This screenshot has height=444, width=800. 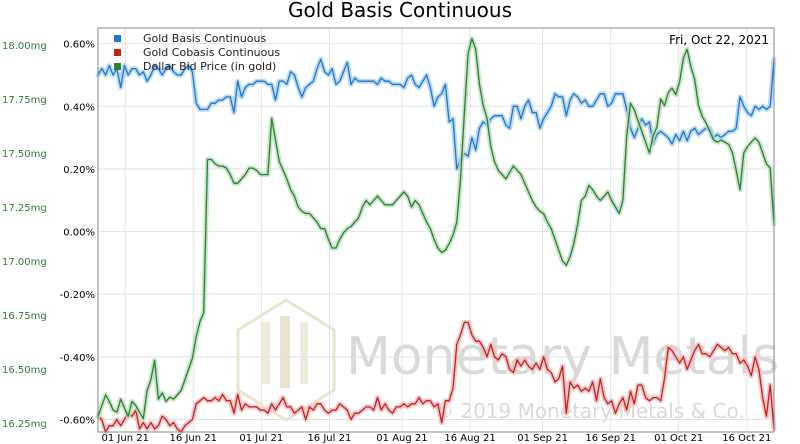 I want to click on x-axis-tick-label: 16 Aug 21, so click(x=469, y=438).